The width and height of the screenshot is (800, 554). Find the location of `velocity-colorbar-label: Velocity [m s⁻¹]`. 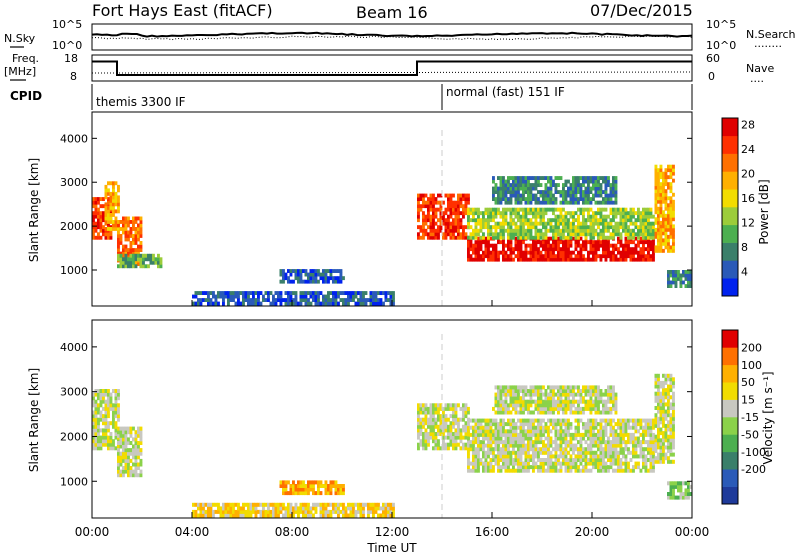

velocity-colorbar-label: Velocity [m s⁻¹] is located at coordinates (768, 417).